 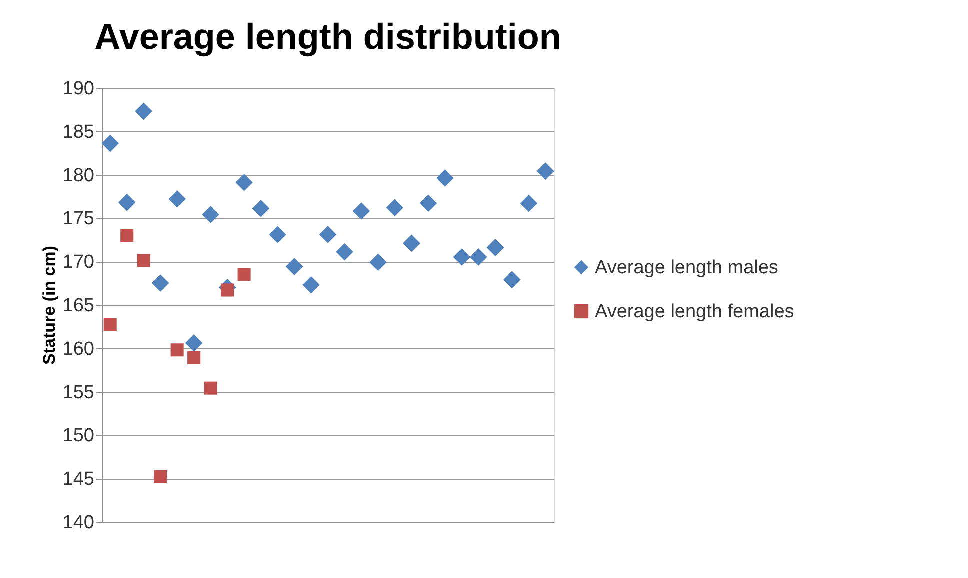 I want to click on y-tick-label: 150, so click(x=78, y=436).